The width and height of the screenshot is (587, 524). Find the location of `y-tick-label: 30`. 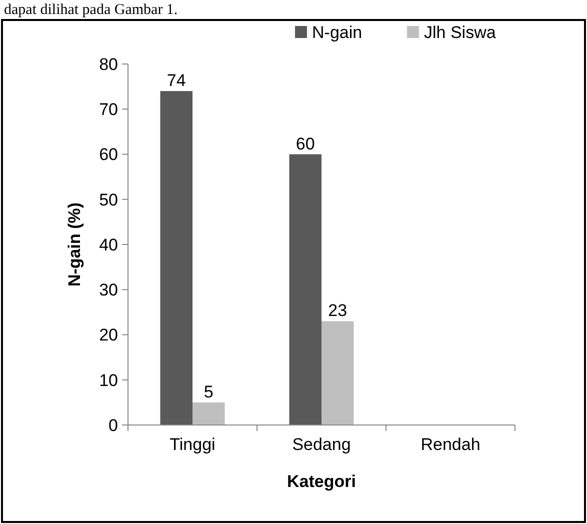

y-tick-label: 30 is located at coordinates (108, 290).